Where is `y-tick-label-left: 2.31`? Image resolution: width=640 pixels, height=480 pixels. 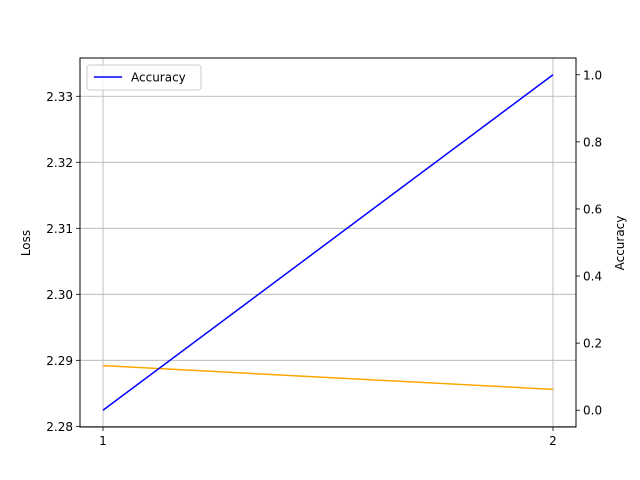
y-tick-label-left: 2.31 is located at coordinates (59, 229).